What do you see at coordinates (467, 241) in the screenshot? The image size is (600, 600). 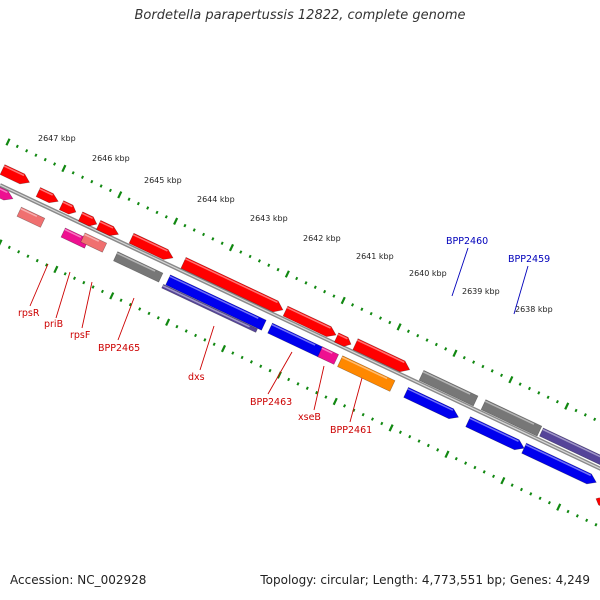 I see `label-bpp2460: BPP2460` at bounding box center [467, 241].